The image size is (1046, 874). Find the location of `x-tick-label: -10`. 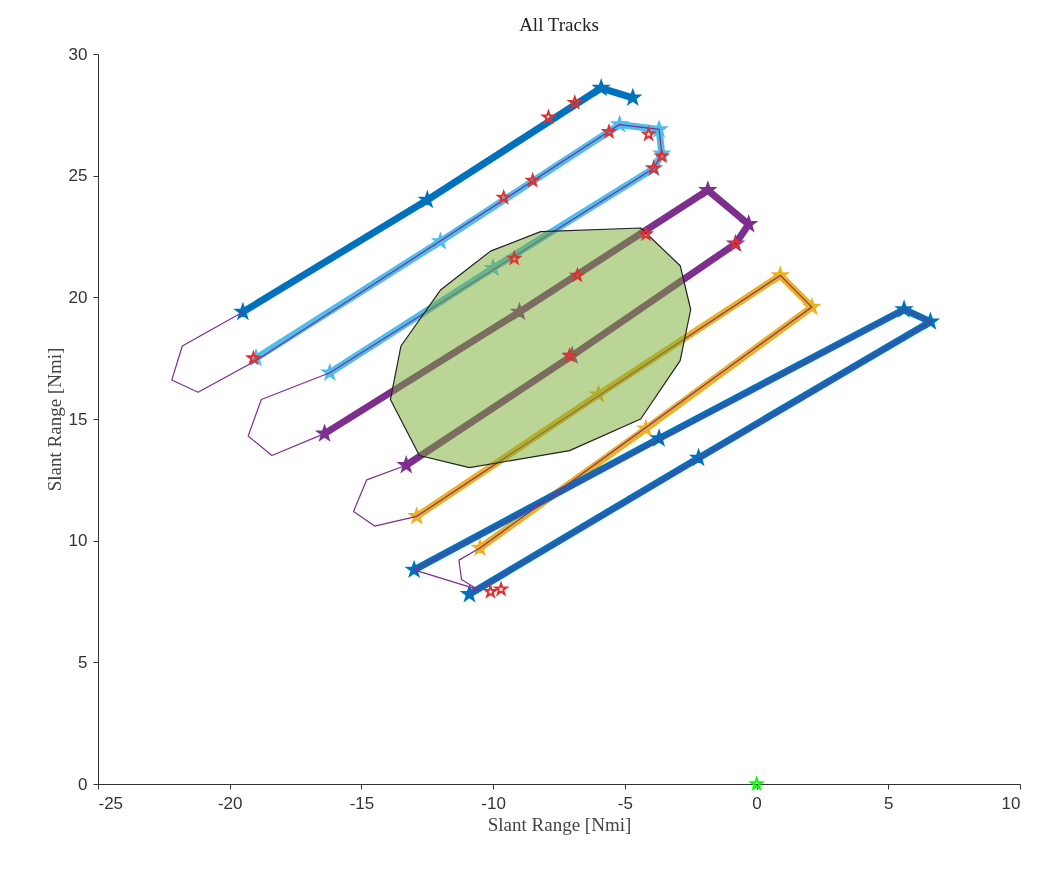

x-tick-label: -10 is located at coordinates (493, 803).